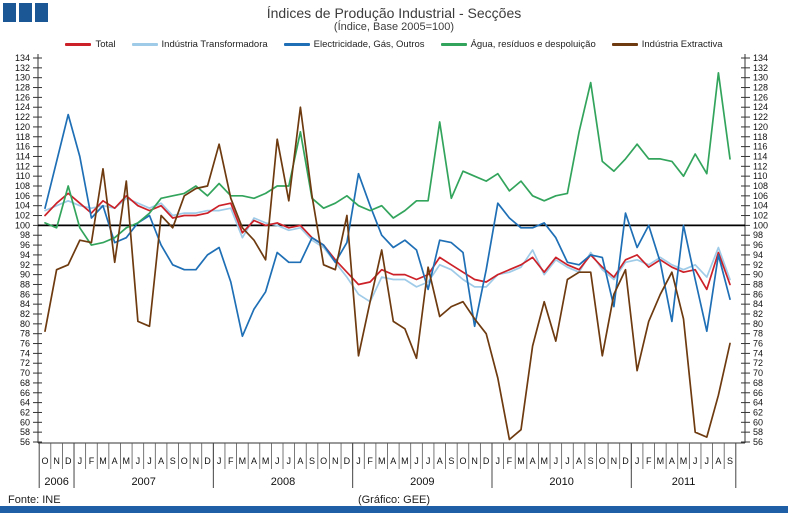 This screenshot has width=788, height=513. Describe the element at coordinates (41, 12) in the screenshot. I see `logo-square-icon` at that location.